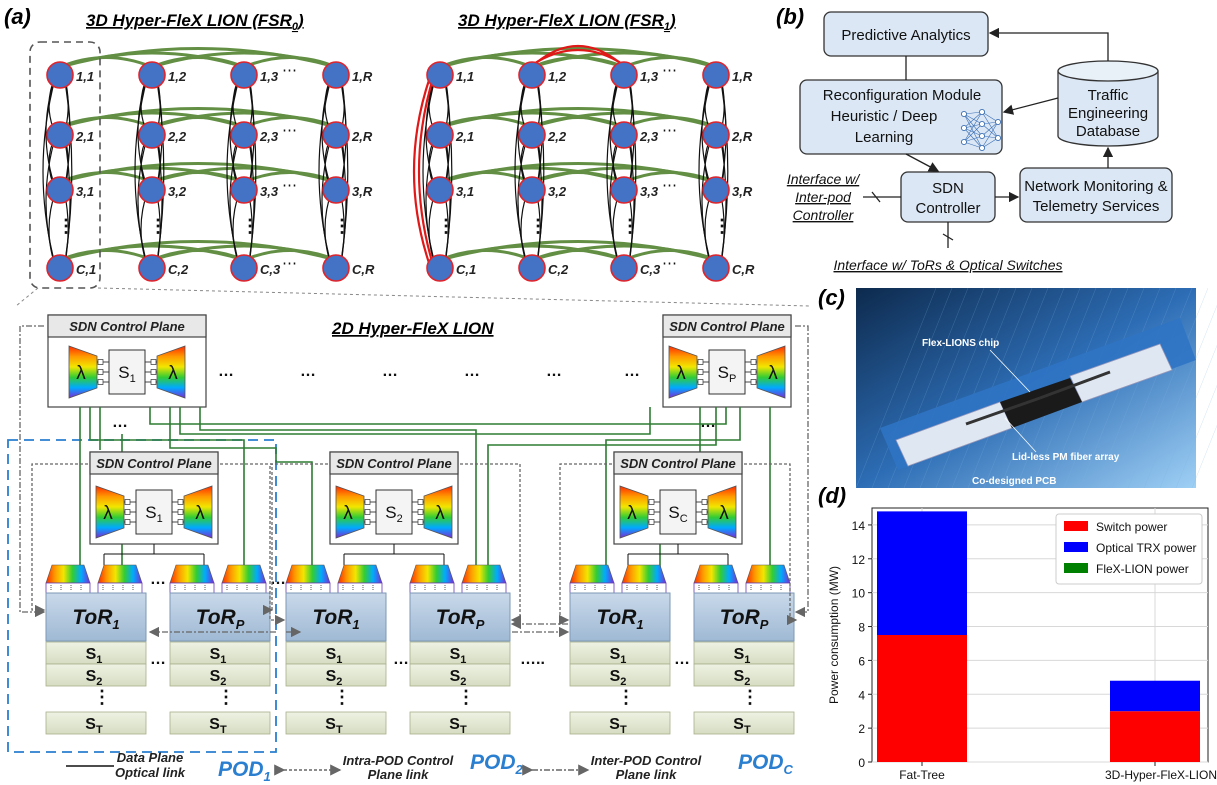  Describe the element at coordinates (532, 659) in the screenshot. I see `ellipsis: …..` at that location.